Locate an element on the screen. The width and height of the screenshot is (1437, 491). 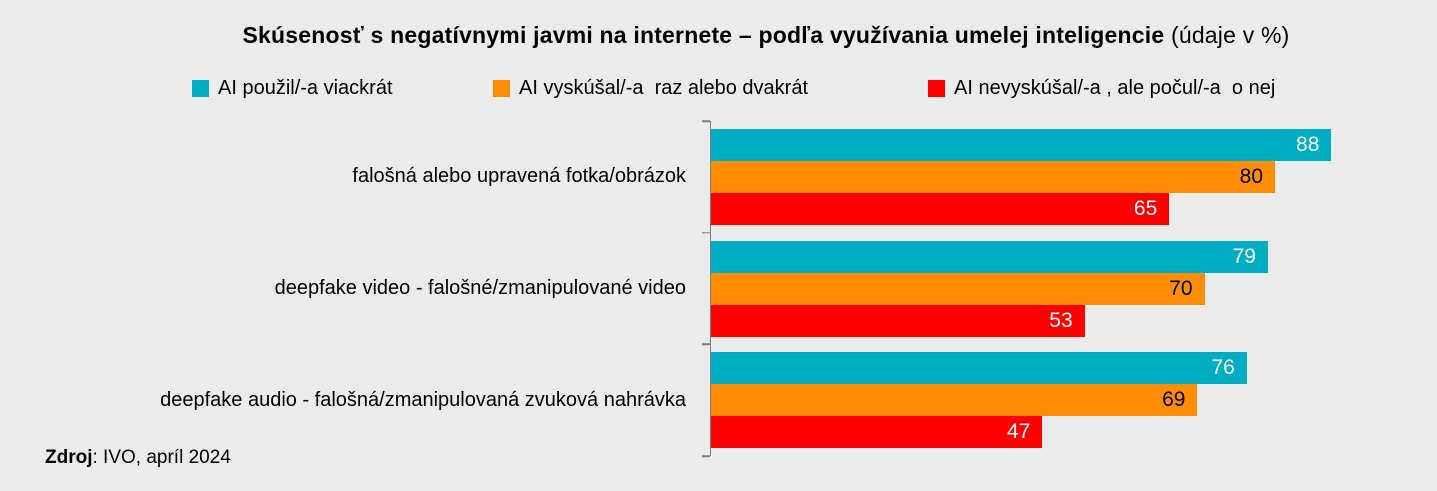
bar-group: 79 70 53 is located at coordinates (1063, 289).